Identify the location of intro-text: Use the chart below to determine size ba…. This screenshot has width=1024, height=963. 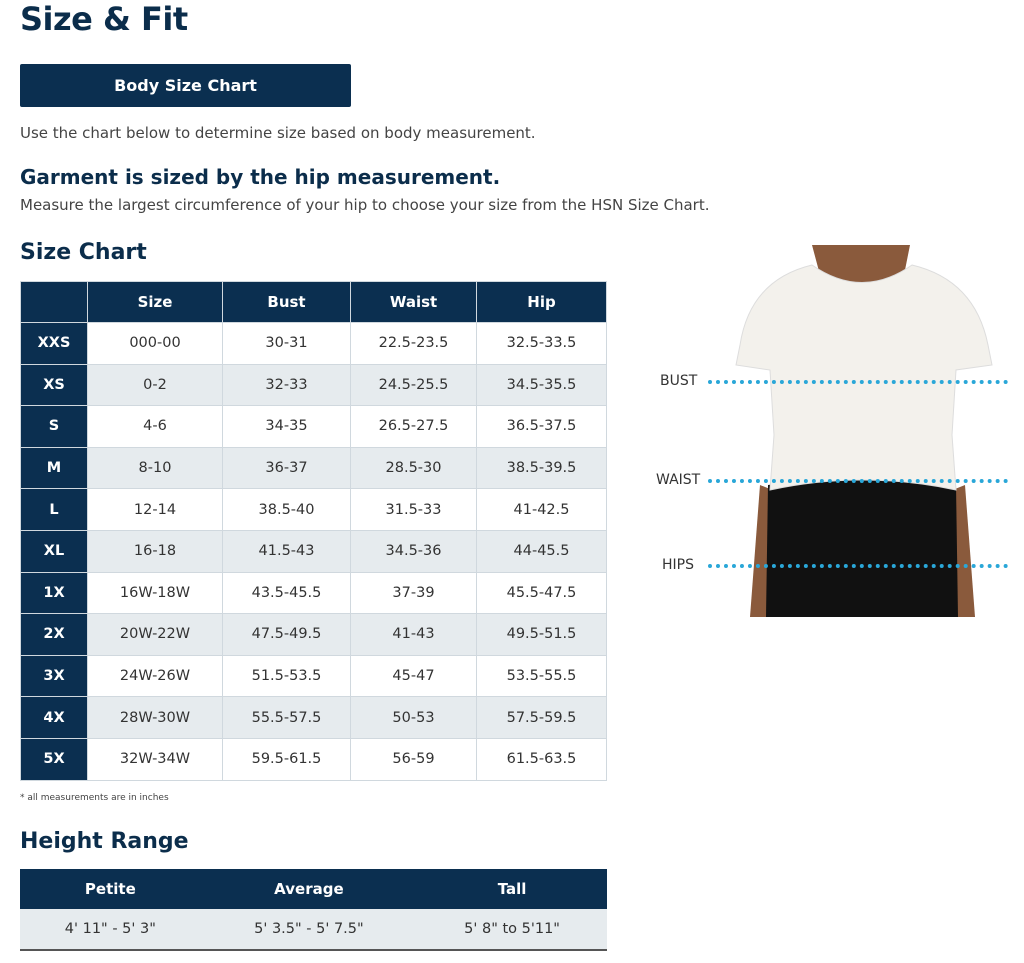
(278, 133).